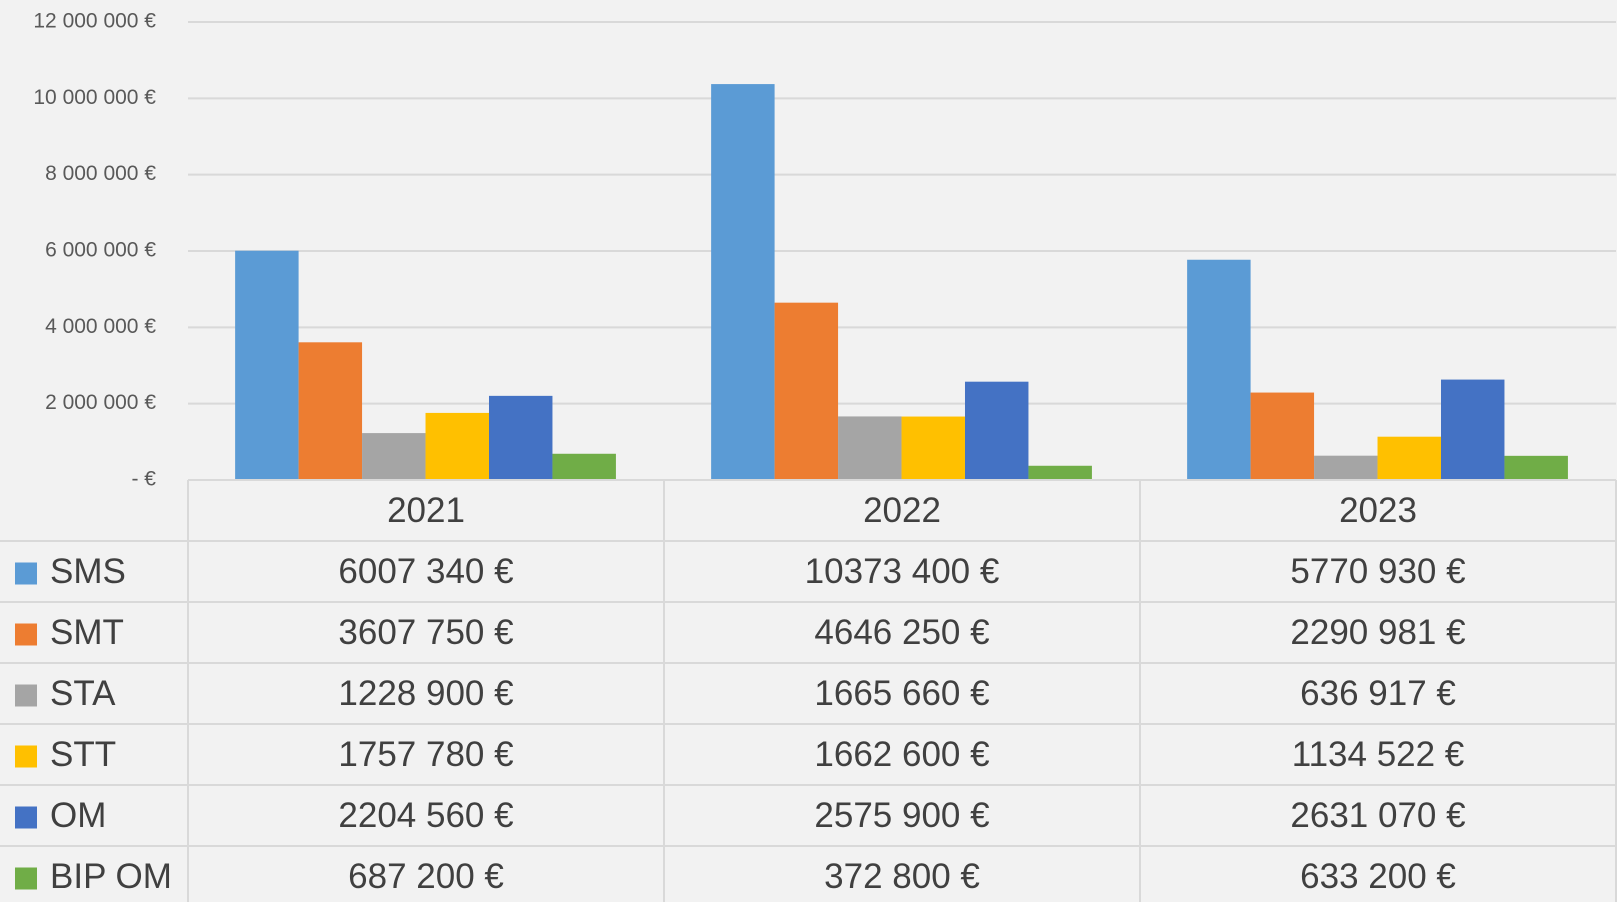 The height and width of the screenshot is (902, 1617). What do you see at coordinates (1378, 754) in the screenshot?
I see `data-label: 1134 522 €` at bounding box center [1378, 754].